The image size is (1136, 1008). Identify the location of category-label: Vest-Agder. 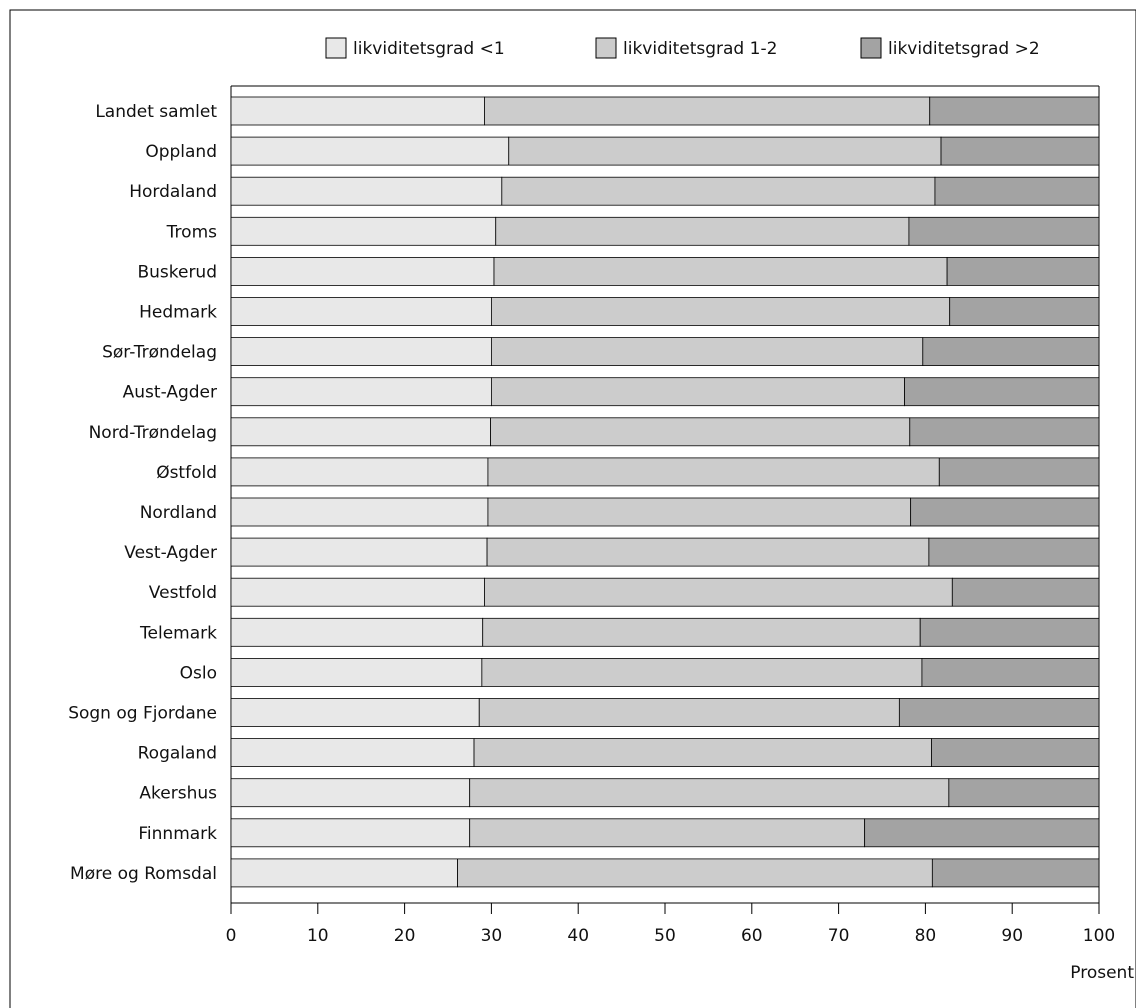
(170, 553).